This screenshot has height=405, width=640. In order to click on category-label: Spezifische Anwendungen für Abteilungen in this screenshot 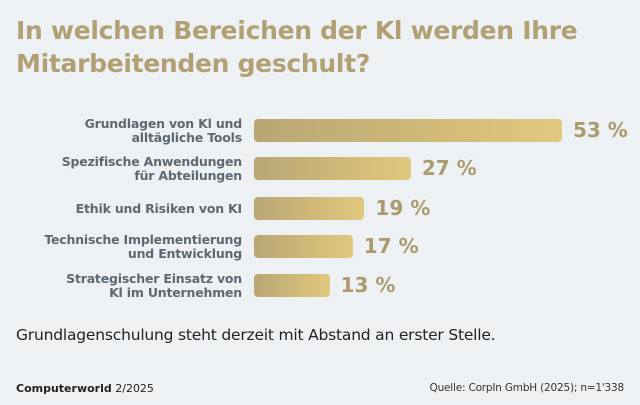, I will do `click(122, 169)`.